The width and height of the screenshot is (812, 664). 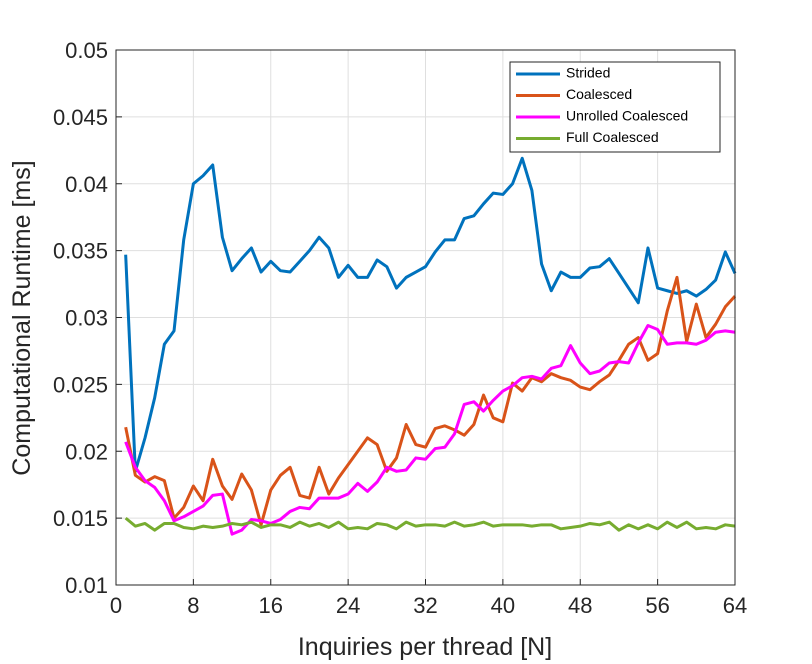 What do you see at coordinates (425, 647) in the screenshot?
I see `x-axis-label: Inquiries per thread [N]` at bounding box center [425, 647].